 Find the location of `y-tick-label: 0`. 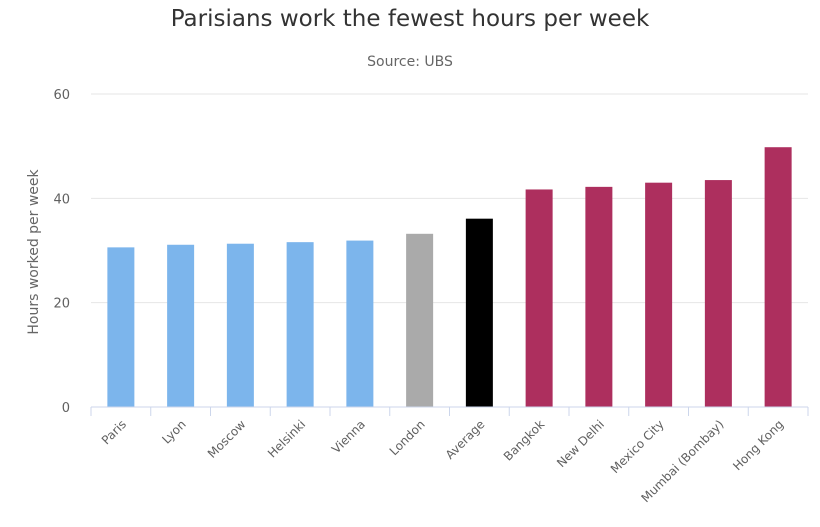

y-tick-label: 0 is located at coordinates (66, 408).